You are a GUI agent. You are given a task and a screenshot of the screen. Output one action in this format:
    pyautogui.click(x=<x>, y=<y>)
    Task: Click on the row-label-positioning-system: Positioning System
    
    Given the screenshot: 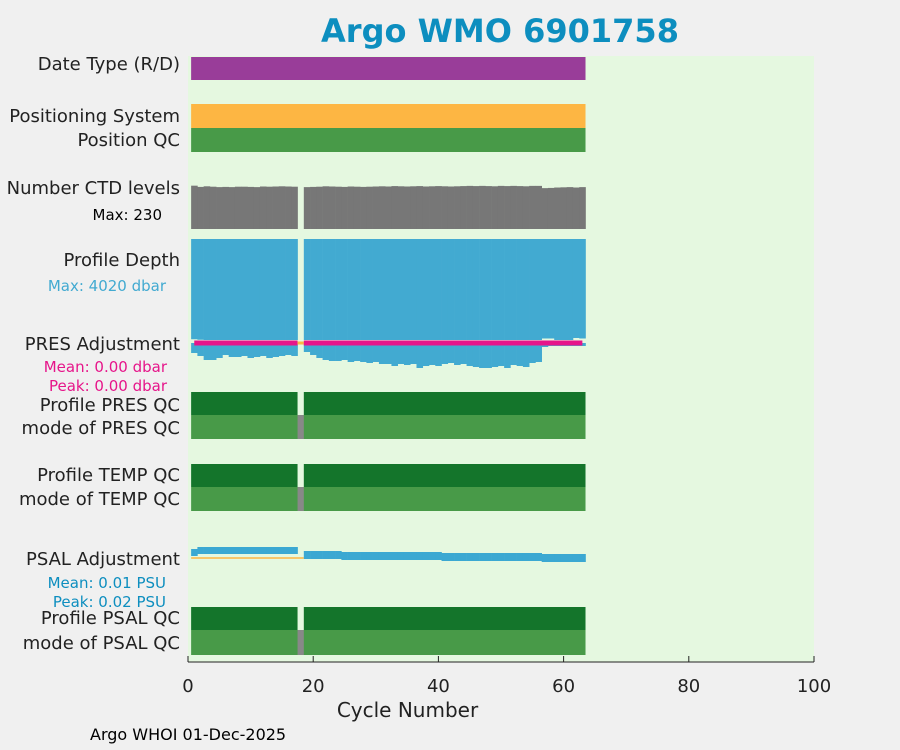 What is the action you would take?
    pyautogui.click(x=94, y=116)
    